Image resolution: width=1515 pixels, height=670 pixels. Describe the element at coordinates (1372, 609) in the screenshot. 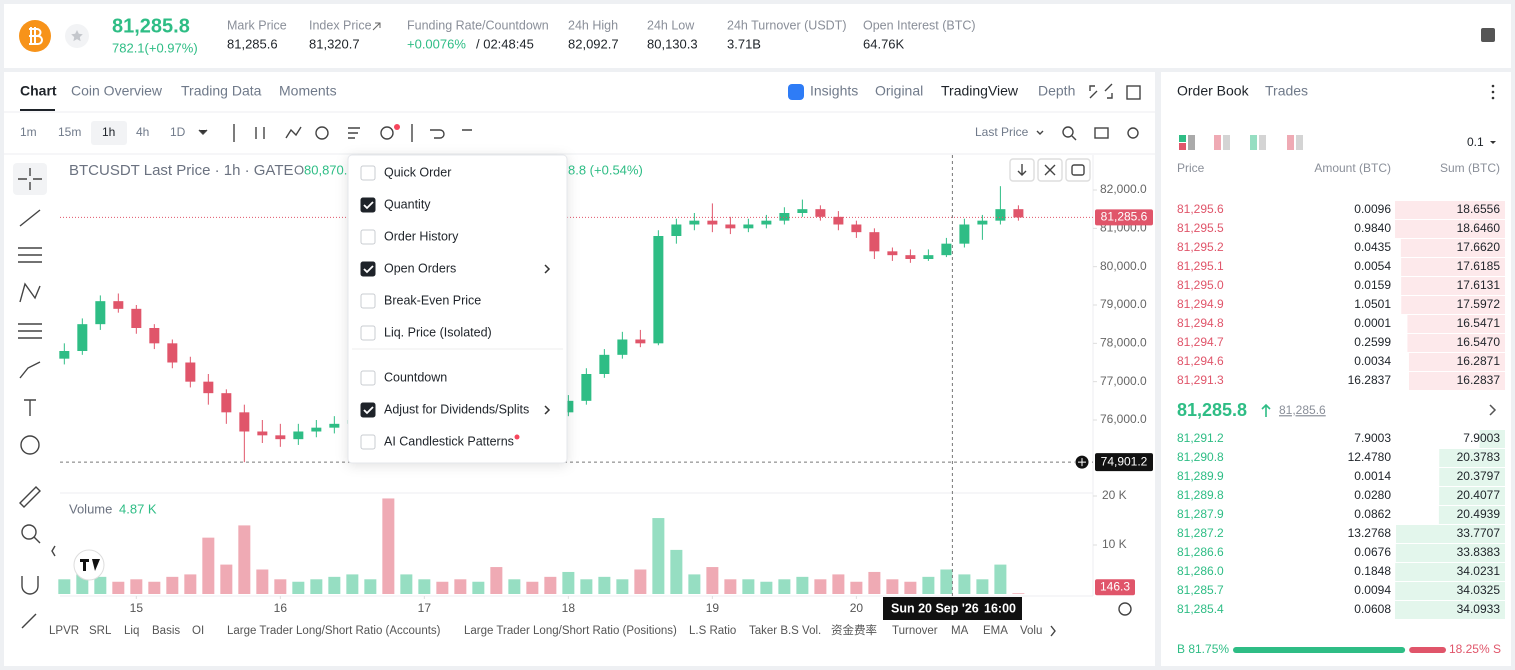

I see `amount-cell: 0.0608` at that location.